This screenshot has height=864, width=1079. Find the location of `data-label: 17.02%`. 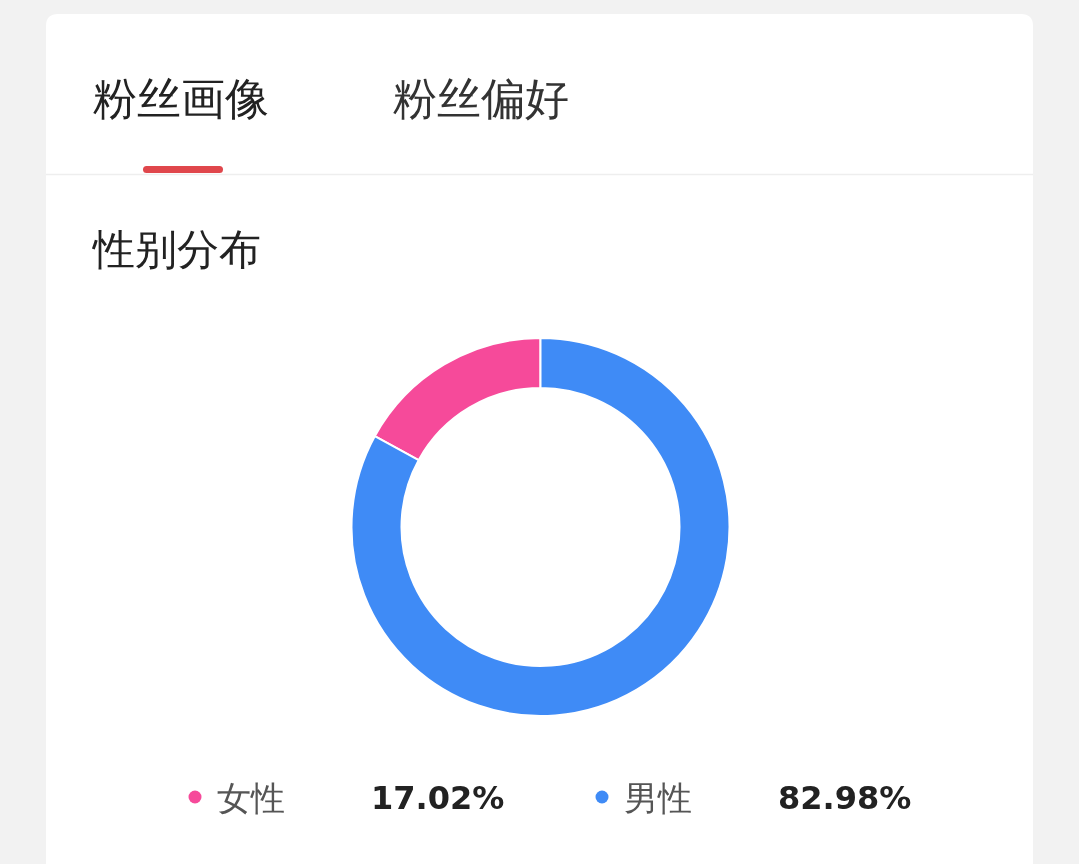

data-label: 17.02% is located at coordinates (438, 798).